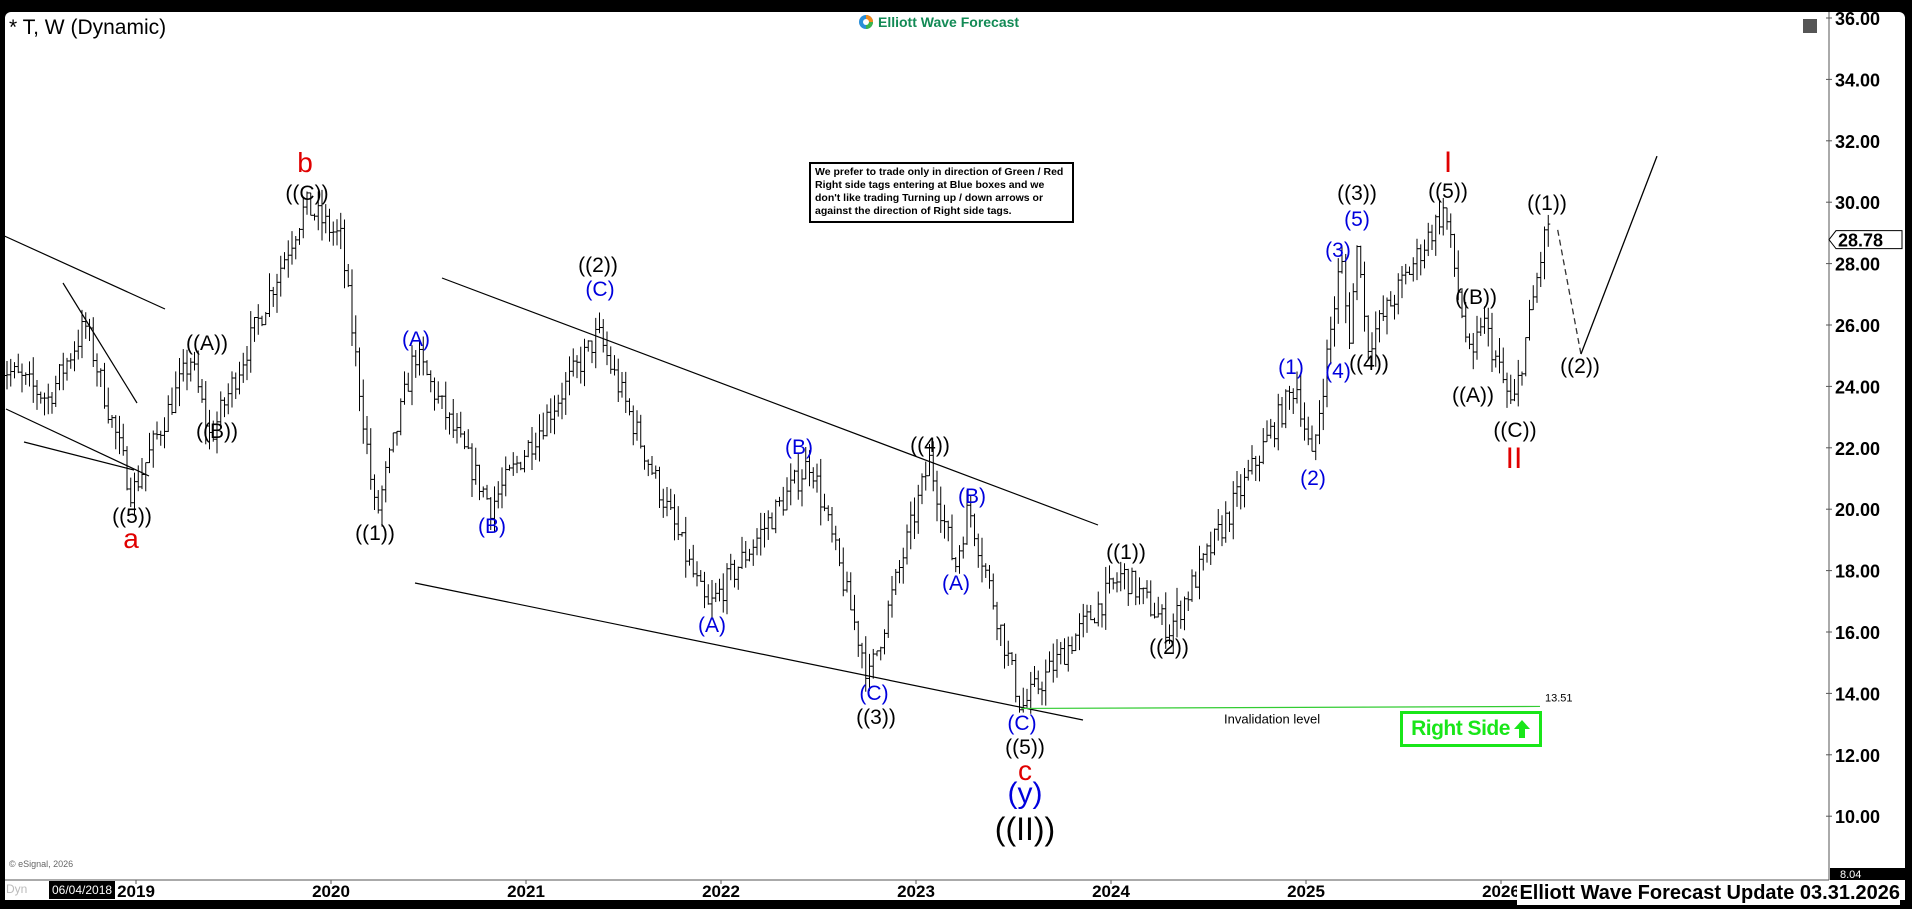  What do you see at coordinates (1338, 371) in the screenshot?
I see `wave-label: (4)` at bounding box center [1338, 371].